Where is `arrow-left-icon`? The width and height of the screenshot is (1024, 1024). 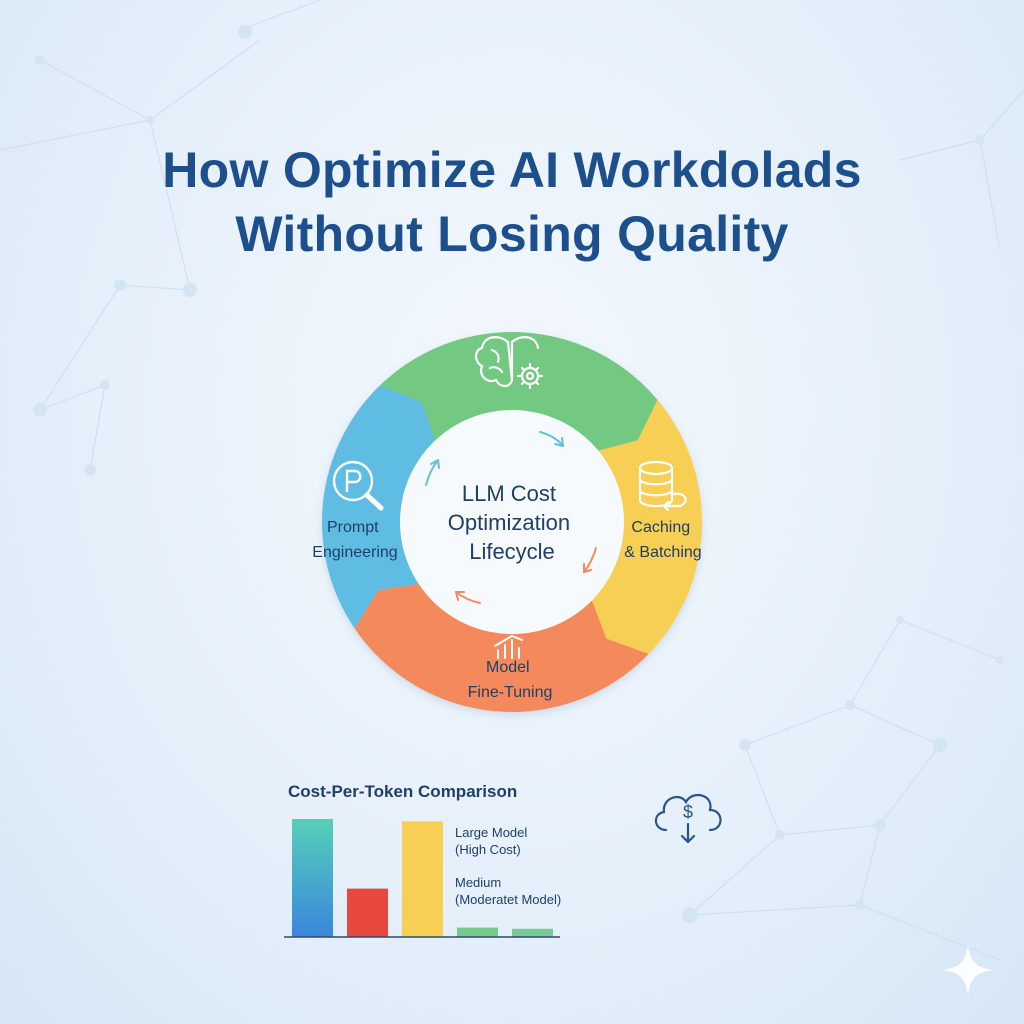 arrow-left-icon is located at coordinates (432, 472).